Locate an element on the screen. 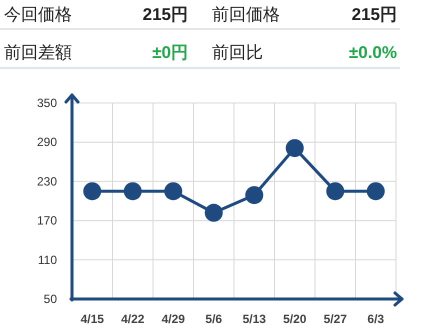  x-tick-label: 6/3 is located at coordinates (375, 319).